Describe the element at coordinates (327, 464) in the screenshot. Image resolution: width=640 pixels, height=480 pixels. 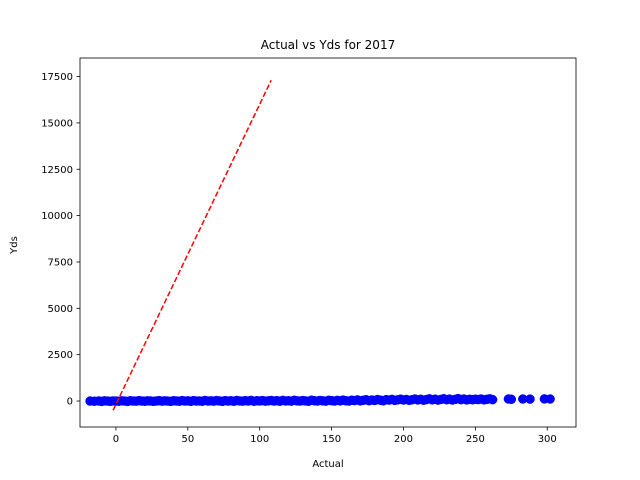
I see `x-axis-label: Actual` at that location.